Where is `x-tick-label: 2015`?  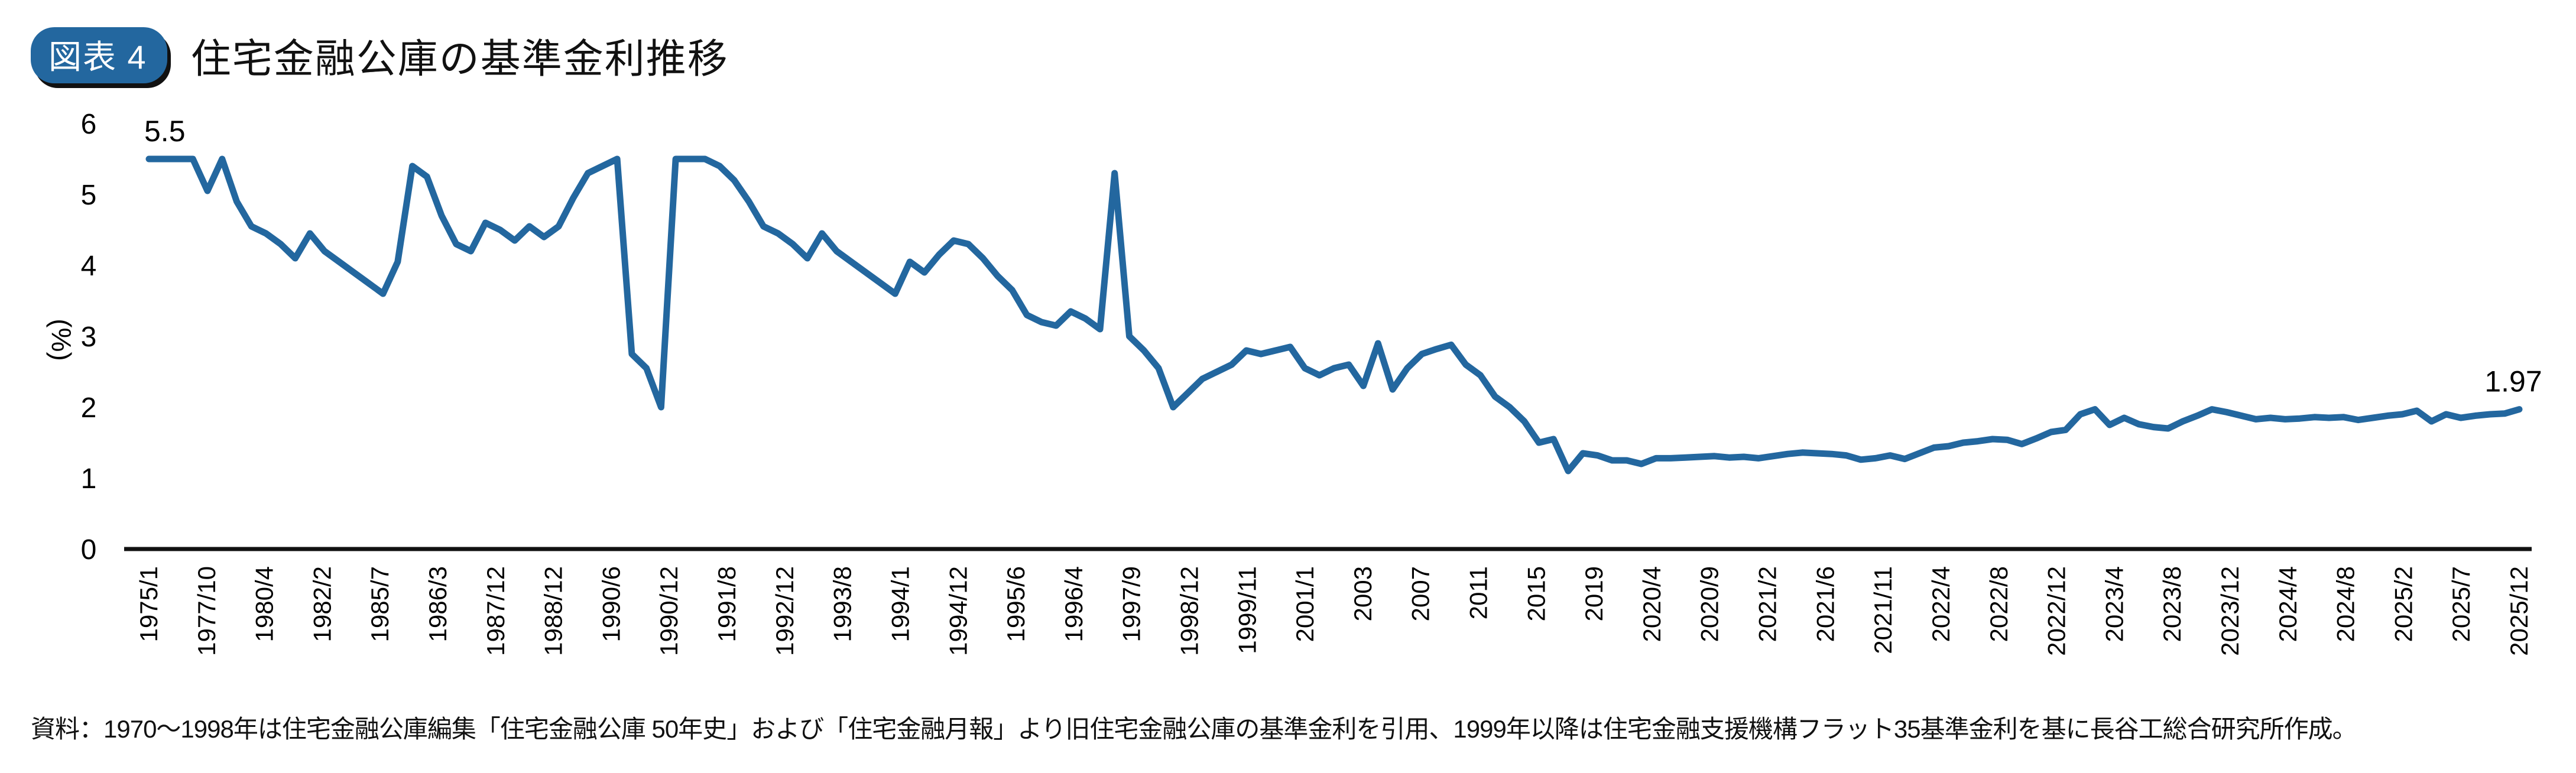 x-tick-label: 2015 is located at coordinates (1536, 593).